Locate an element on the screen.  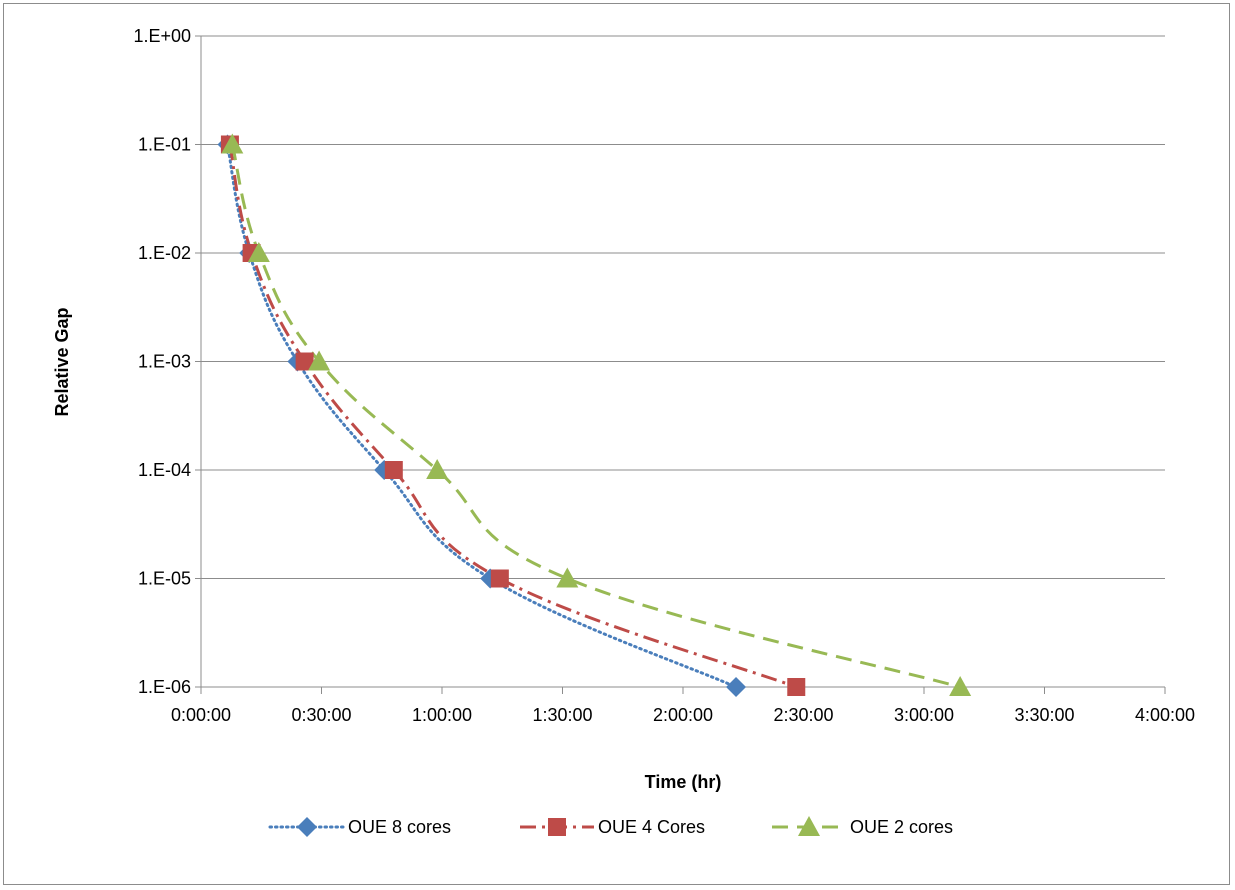
legend-item: OUE 4 Cores is located at coordinates (612, 827).